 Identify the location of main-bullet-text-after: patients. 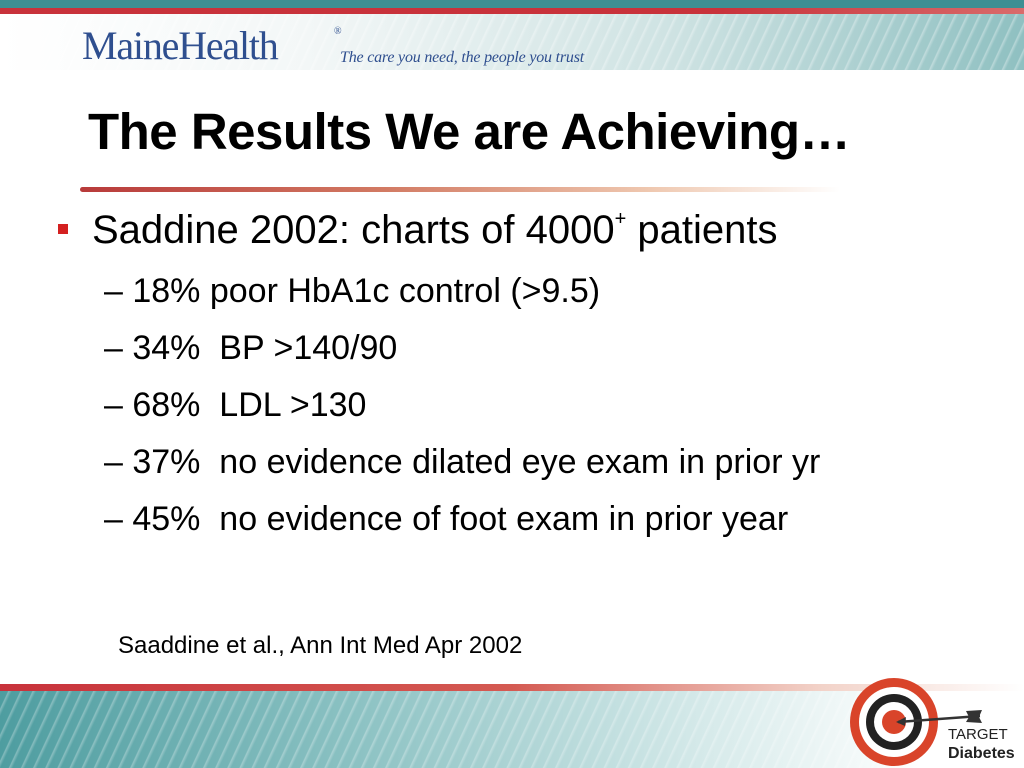
(702, 230).